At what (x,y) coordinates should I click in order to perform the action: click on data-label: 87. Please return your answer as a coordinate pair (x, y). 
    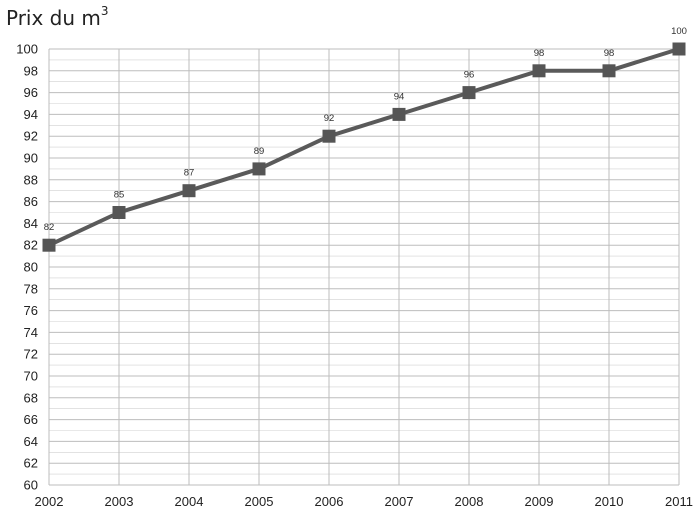
    Looking at the image, I should click on (189, 173).